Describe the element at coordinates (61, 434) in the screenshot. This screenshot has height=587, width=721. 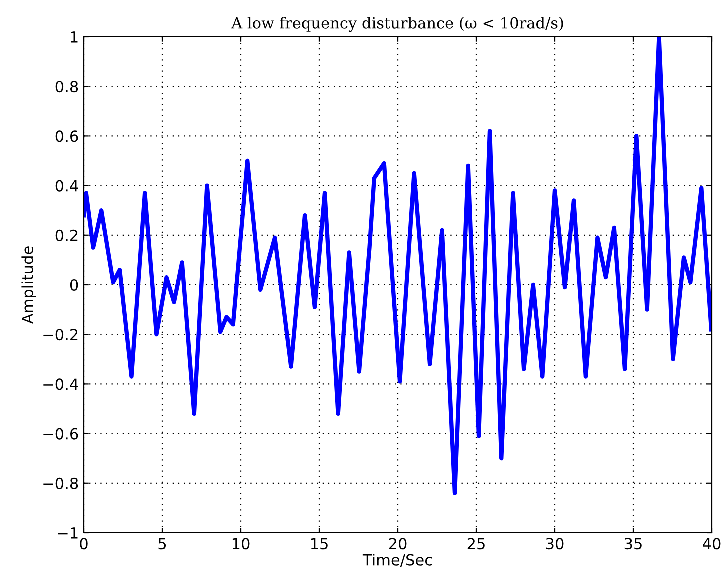
I see `y-tick-label: −0.6` at that location.